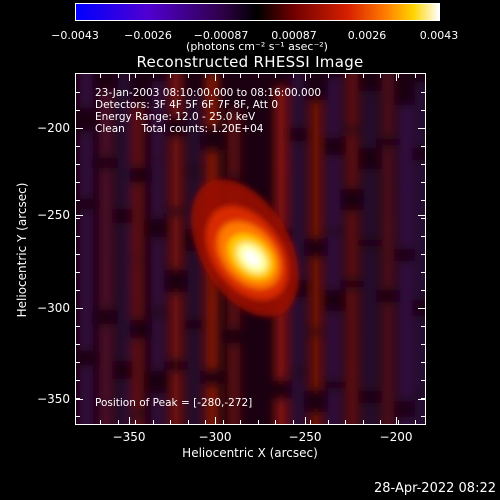 The width and height of the screenshot is (500, 500). Describe the element at coordinates (208, 93) in the screenshot. I see `observation-time: 23-Jan-2003 08:10:00.000 to 08:16:00.000` at that location.